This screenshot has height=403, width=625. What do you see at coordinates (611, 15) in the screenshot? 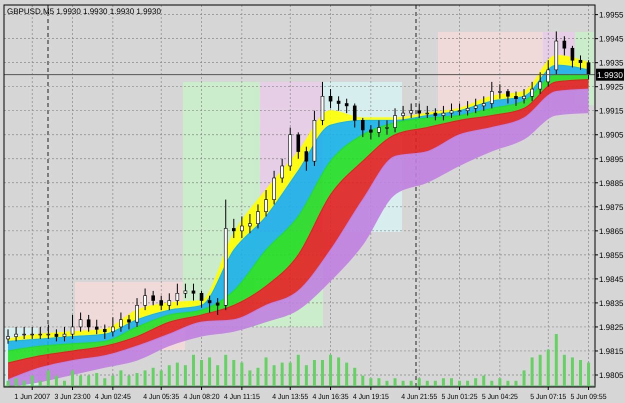
I see `y-tick-label: 1.9955` at bounding box center [611, 15].